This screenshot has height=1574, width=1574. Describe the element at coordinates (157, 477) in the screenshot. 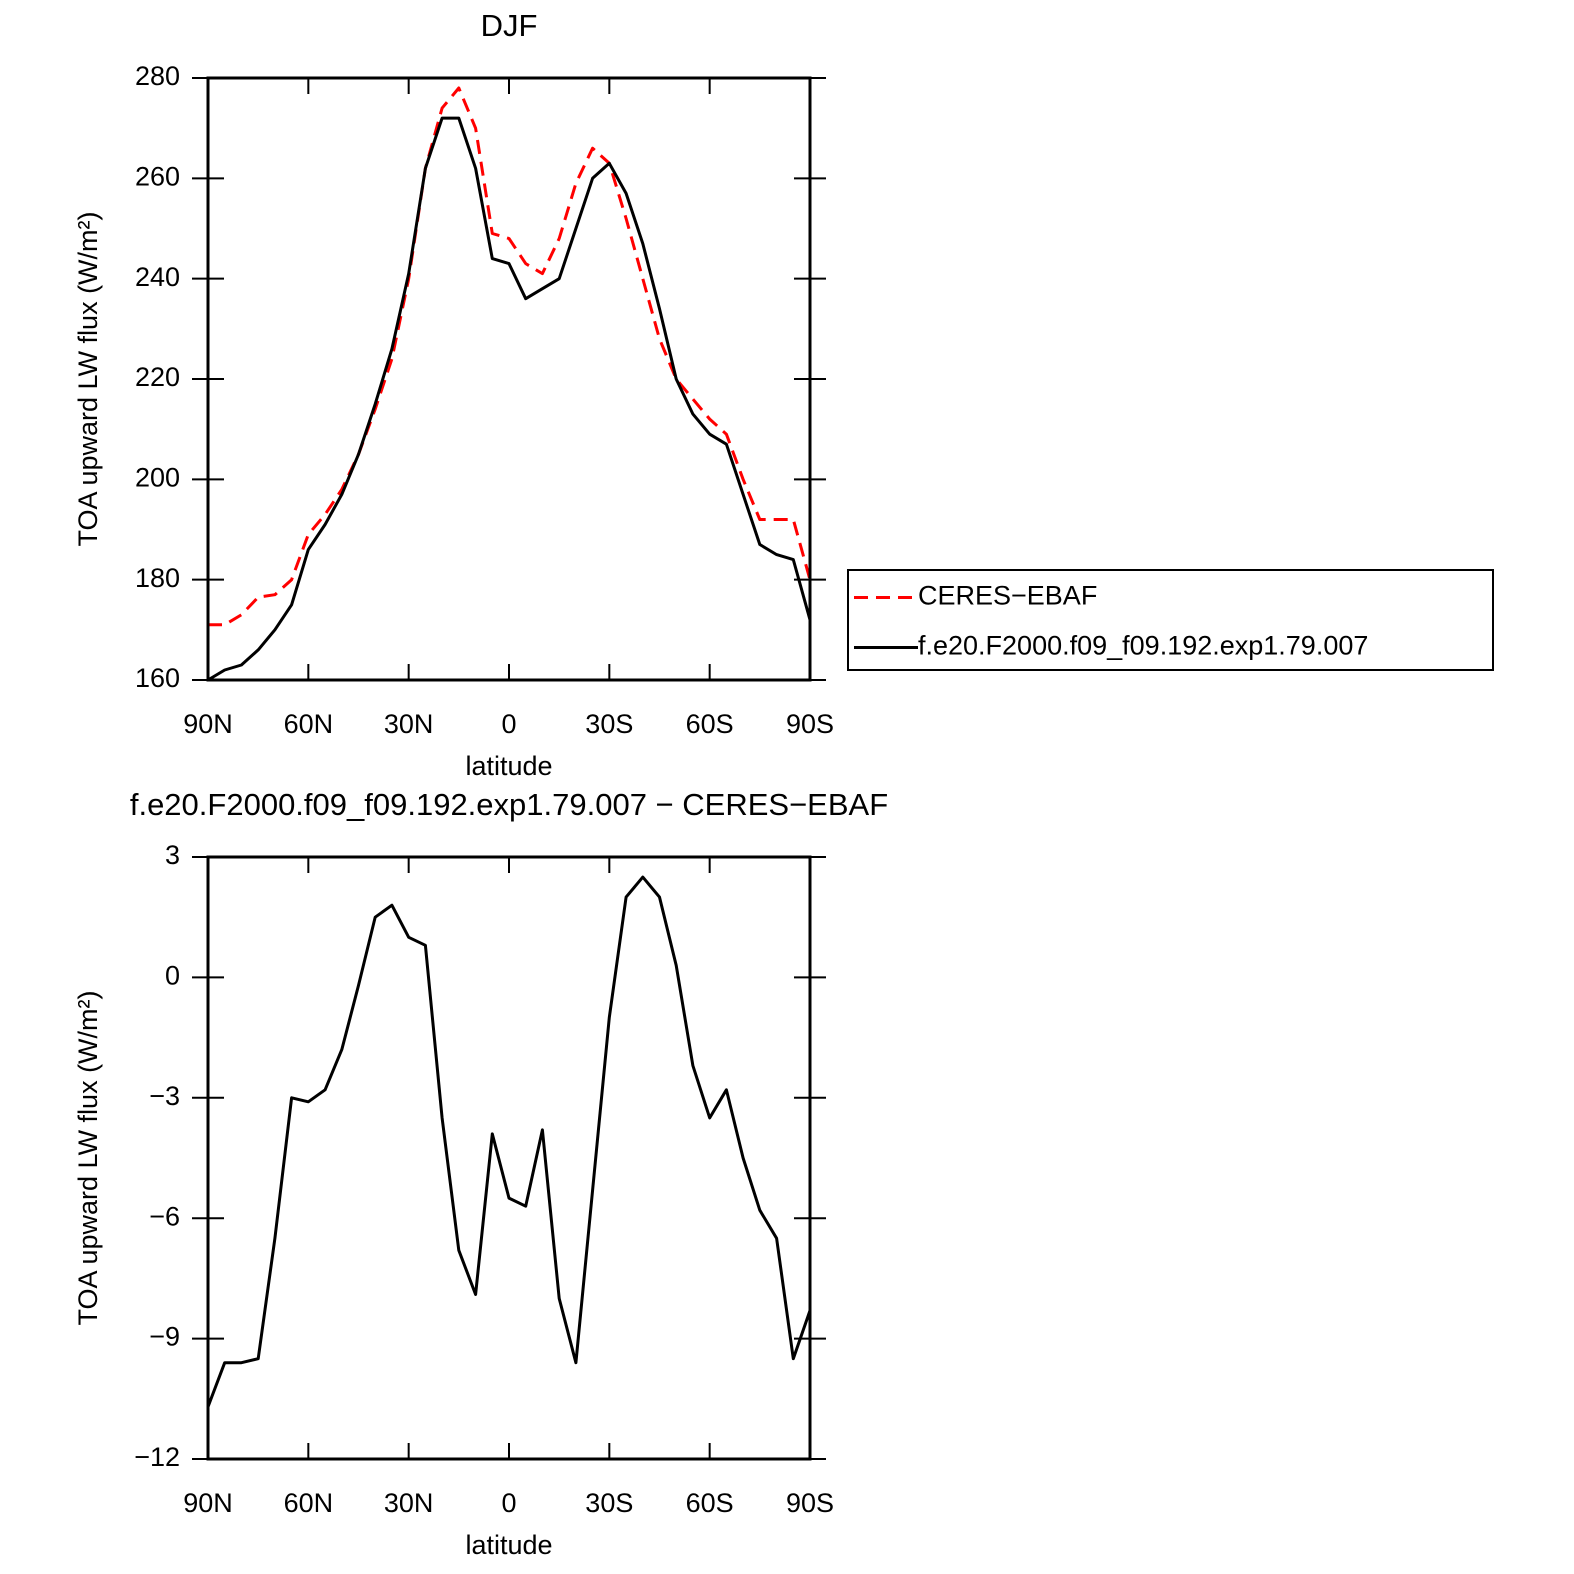

I see `y-tick-label: 200` at that location.